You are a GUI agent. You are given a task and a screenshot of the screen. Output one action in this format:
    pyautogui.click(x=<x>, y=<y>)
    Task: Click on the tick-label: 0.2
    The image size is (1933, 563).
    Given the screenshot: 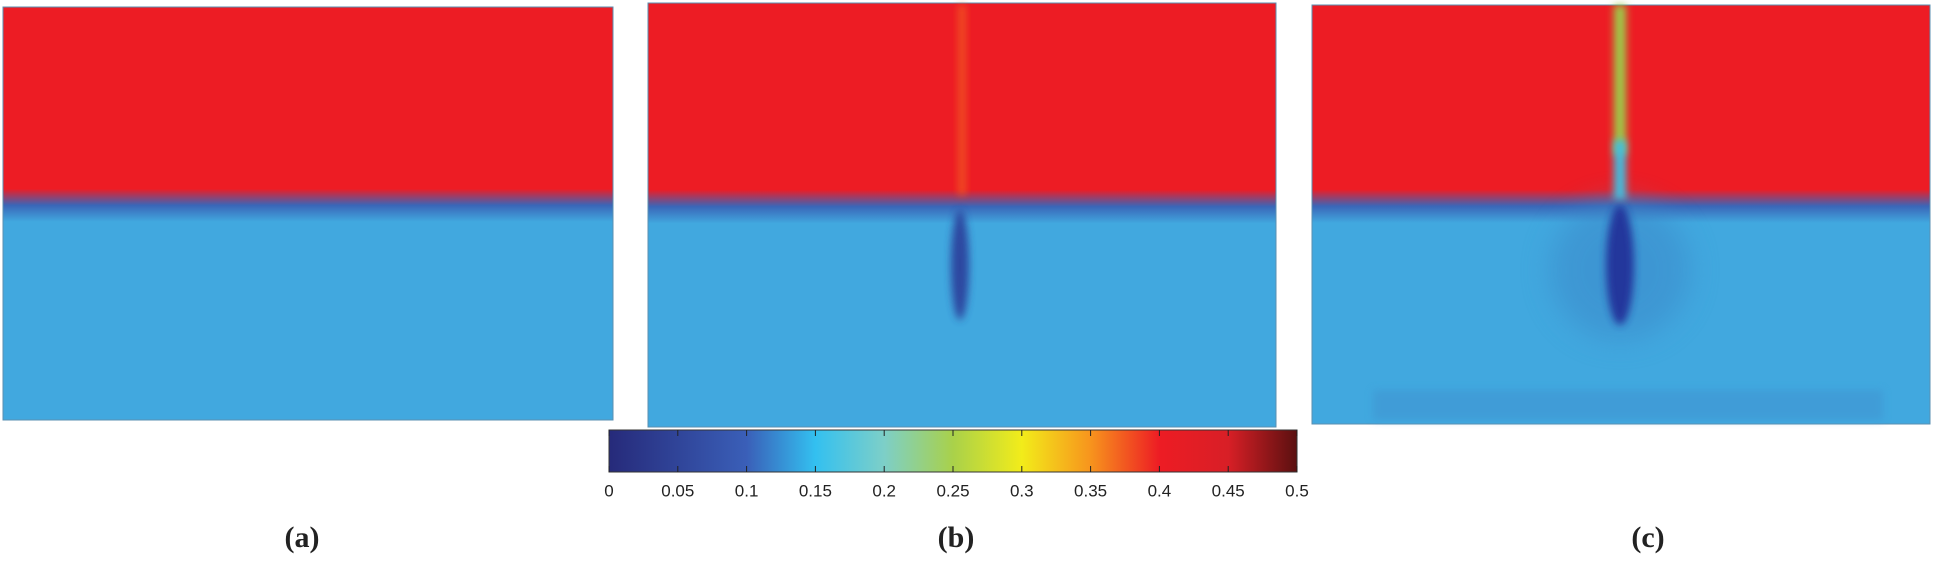 What is the action you would take?
    pyautogui.click(x=884, y=490)
    